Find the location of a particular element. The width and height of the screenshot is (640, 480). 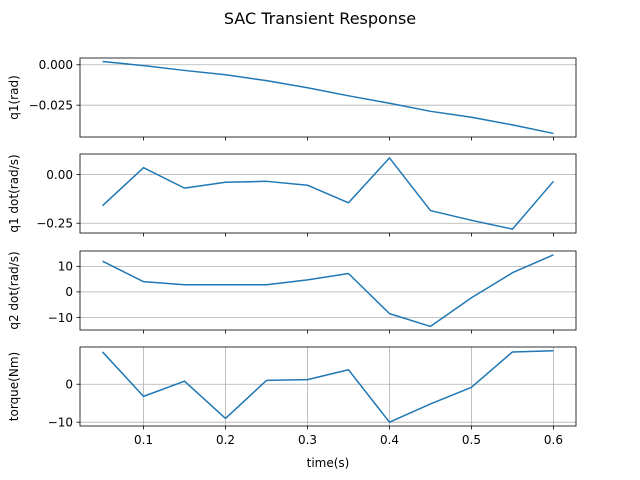

x-tick-label: 0.6 is located at coordinates (553, 440).